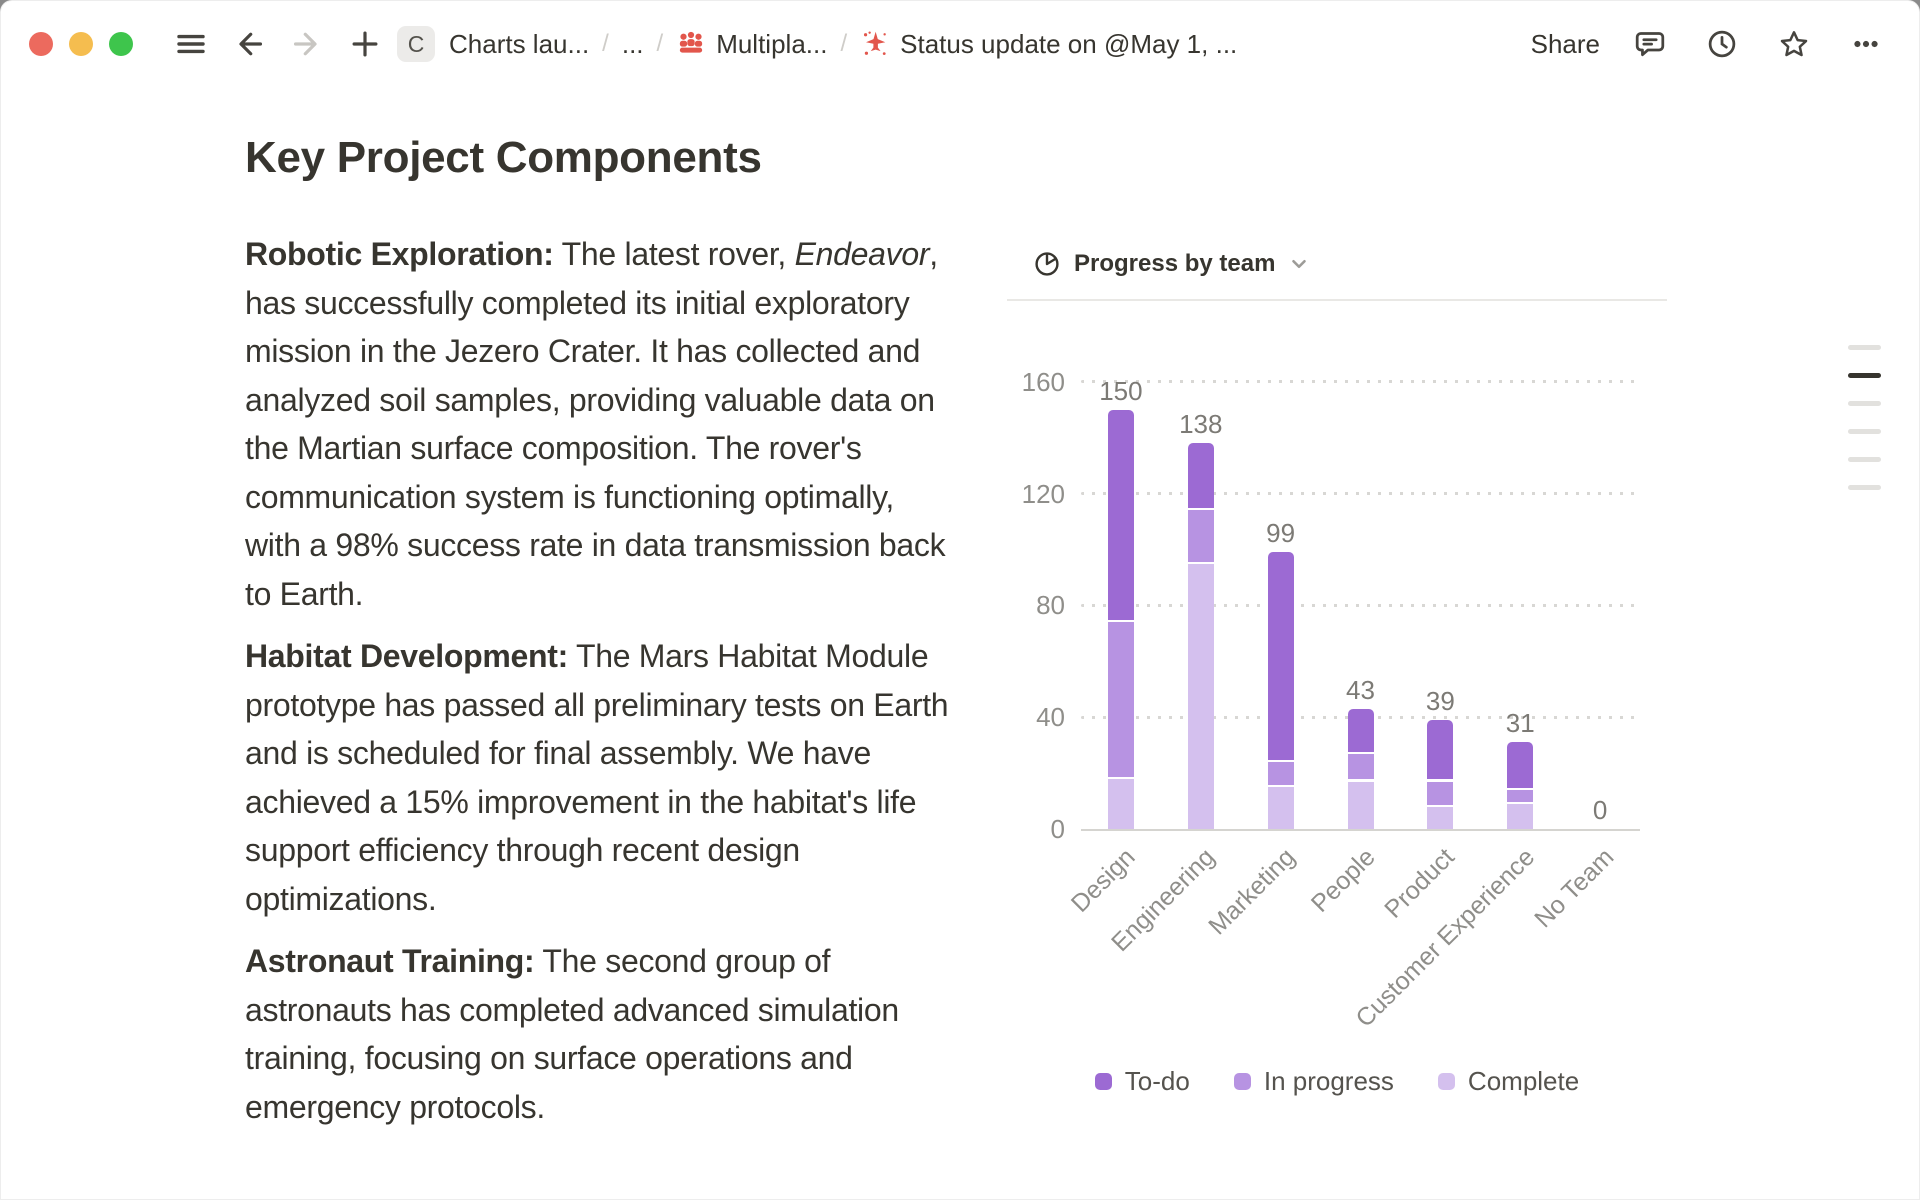 This screenshot has width=1920, height=1200. Describe the element at coordinates (81, 44) in the screenshot. I see `minimize-window-button` at that location.